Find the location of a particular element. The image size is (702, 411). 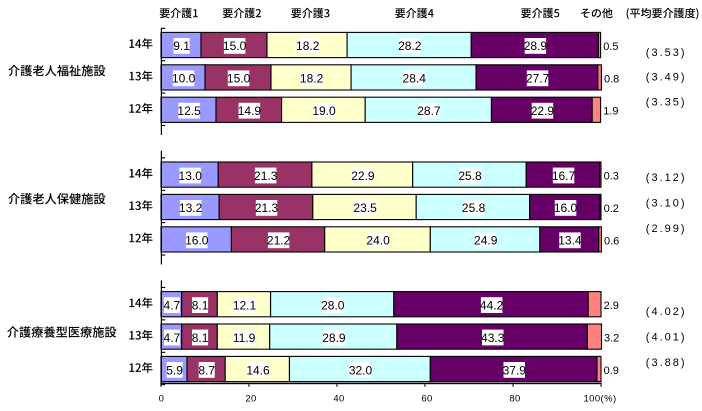

svg-text: 13.0 is located at coordinates (191, 176).